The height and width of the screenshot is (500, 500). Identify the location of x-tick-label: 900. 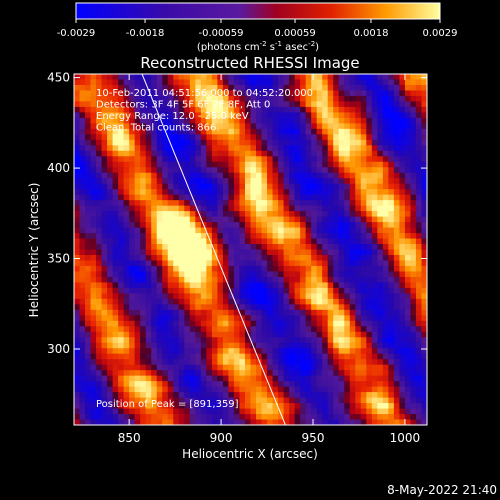
(221, 438).